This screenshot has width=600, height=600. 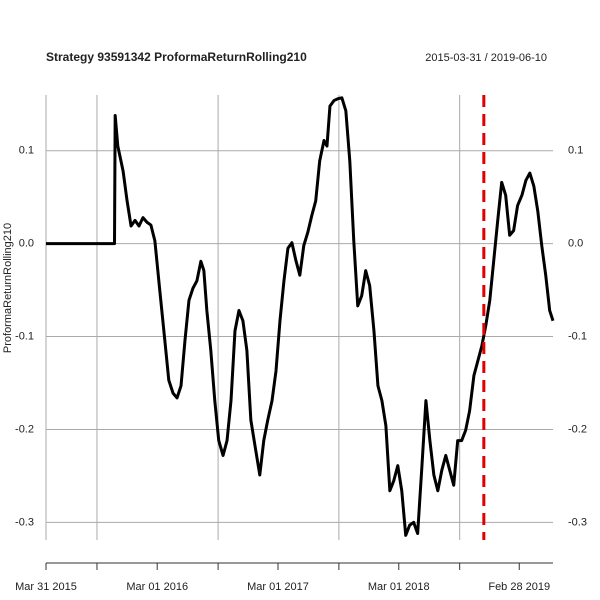 I want to click on x-tick-label: Mar 01 2017, so click(x=278, y=587).